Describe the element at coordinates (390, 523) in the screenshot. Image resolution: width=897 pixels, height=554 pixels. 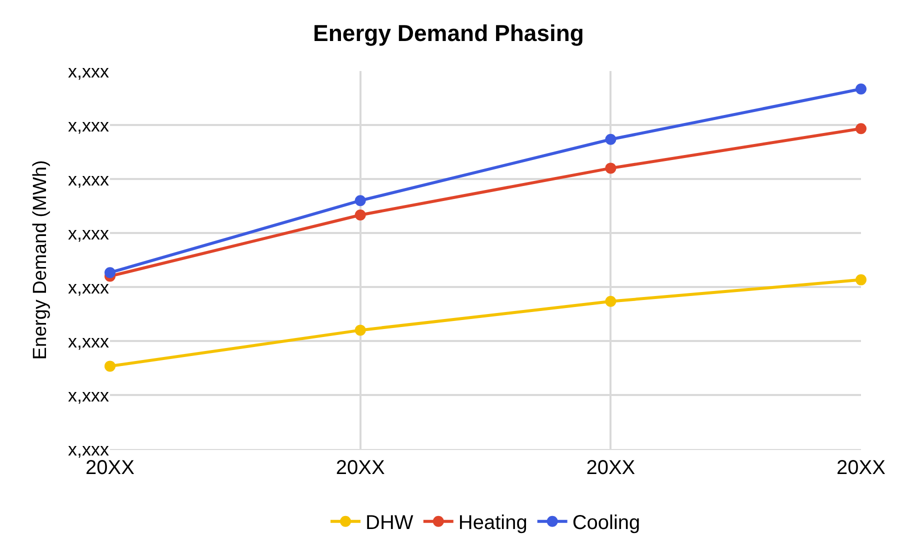
I see `legend-label: DHW` at that location.